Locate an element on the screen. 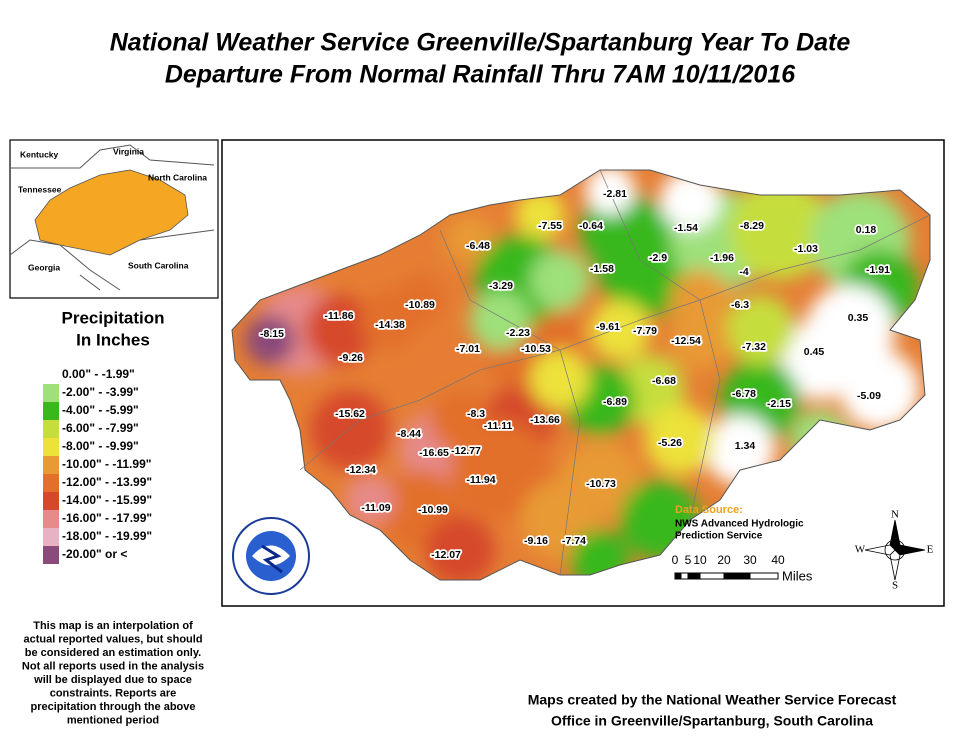 The height and width of the screenshot is (741, 960). station-value: -6.48 is located at coordinates (478, 246).